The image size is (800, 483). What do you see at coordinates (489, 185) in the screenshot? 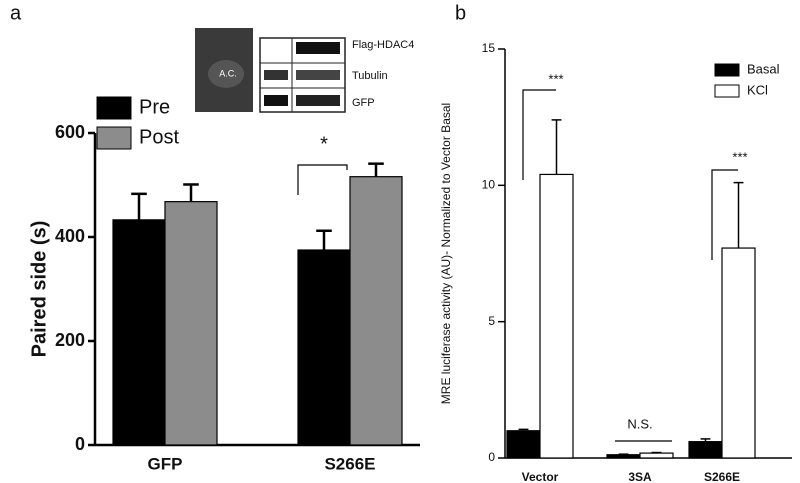
I see `y-tick-label: 10` at bounding box center [489, 185].